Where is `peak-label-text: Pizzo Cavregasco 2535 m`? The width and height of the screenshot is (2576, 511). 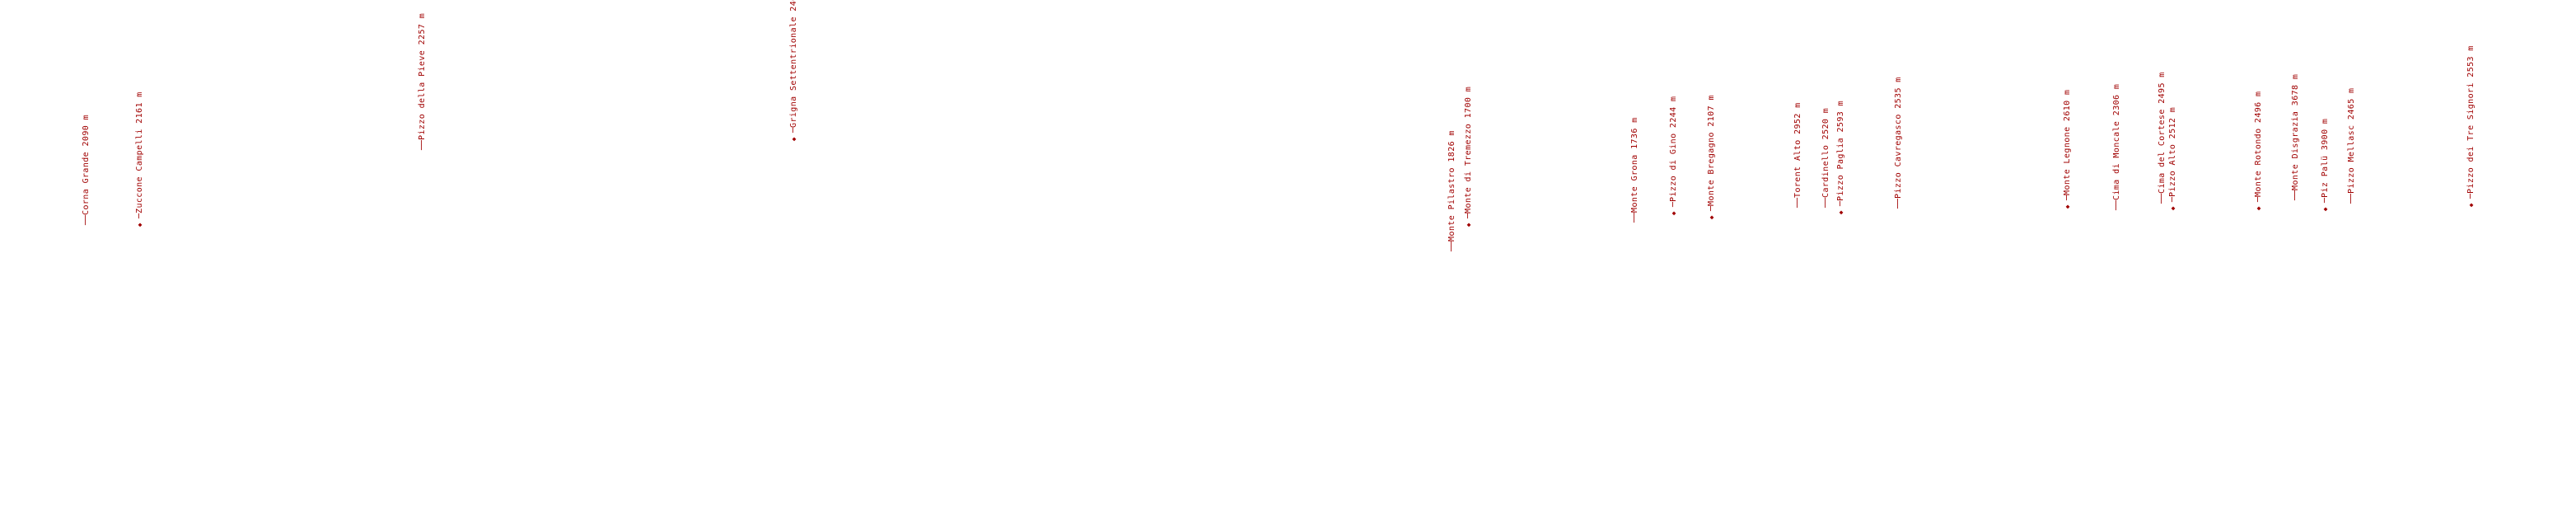
peak-label-text: Pizzo Cavregasco 2535 m is located at coordinates (1898, 138).